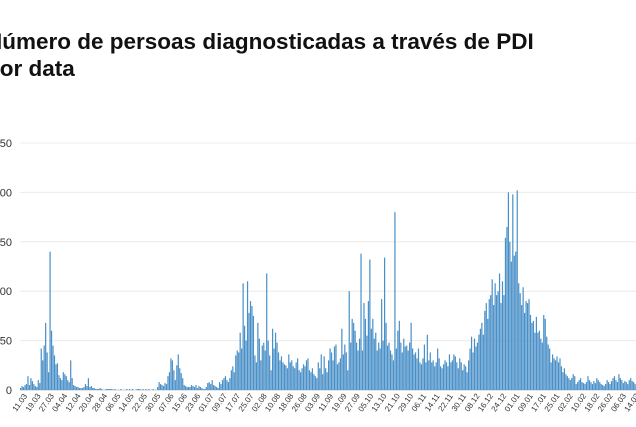 The height and width of the screenshot is (427, 636). I want to click on y-tick-label: 250, so click(6, 144).